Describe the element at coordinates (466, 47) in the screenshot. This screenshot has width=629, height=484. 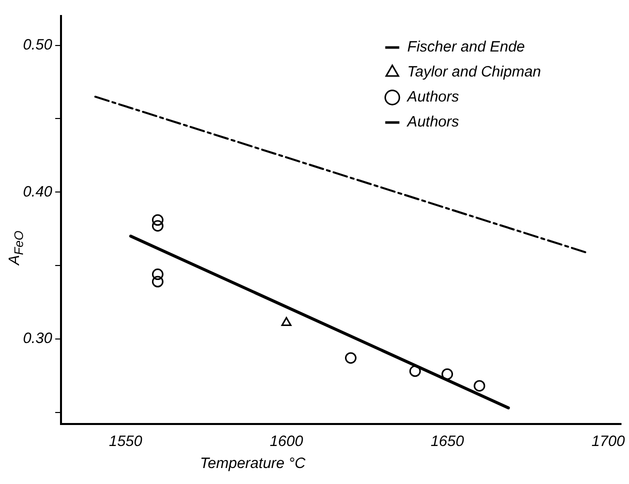
I see `legend-label: Fischer and Ende` at that location.